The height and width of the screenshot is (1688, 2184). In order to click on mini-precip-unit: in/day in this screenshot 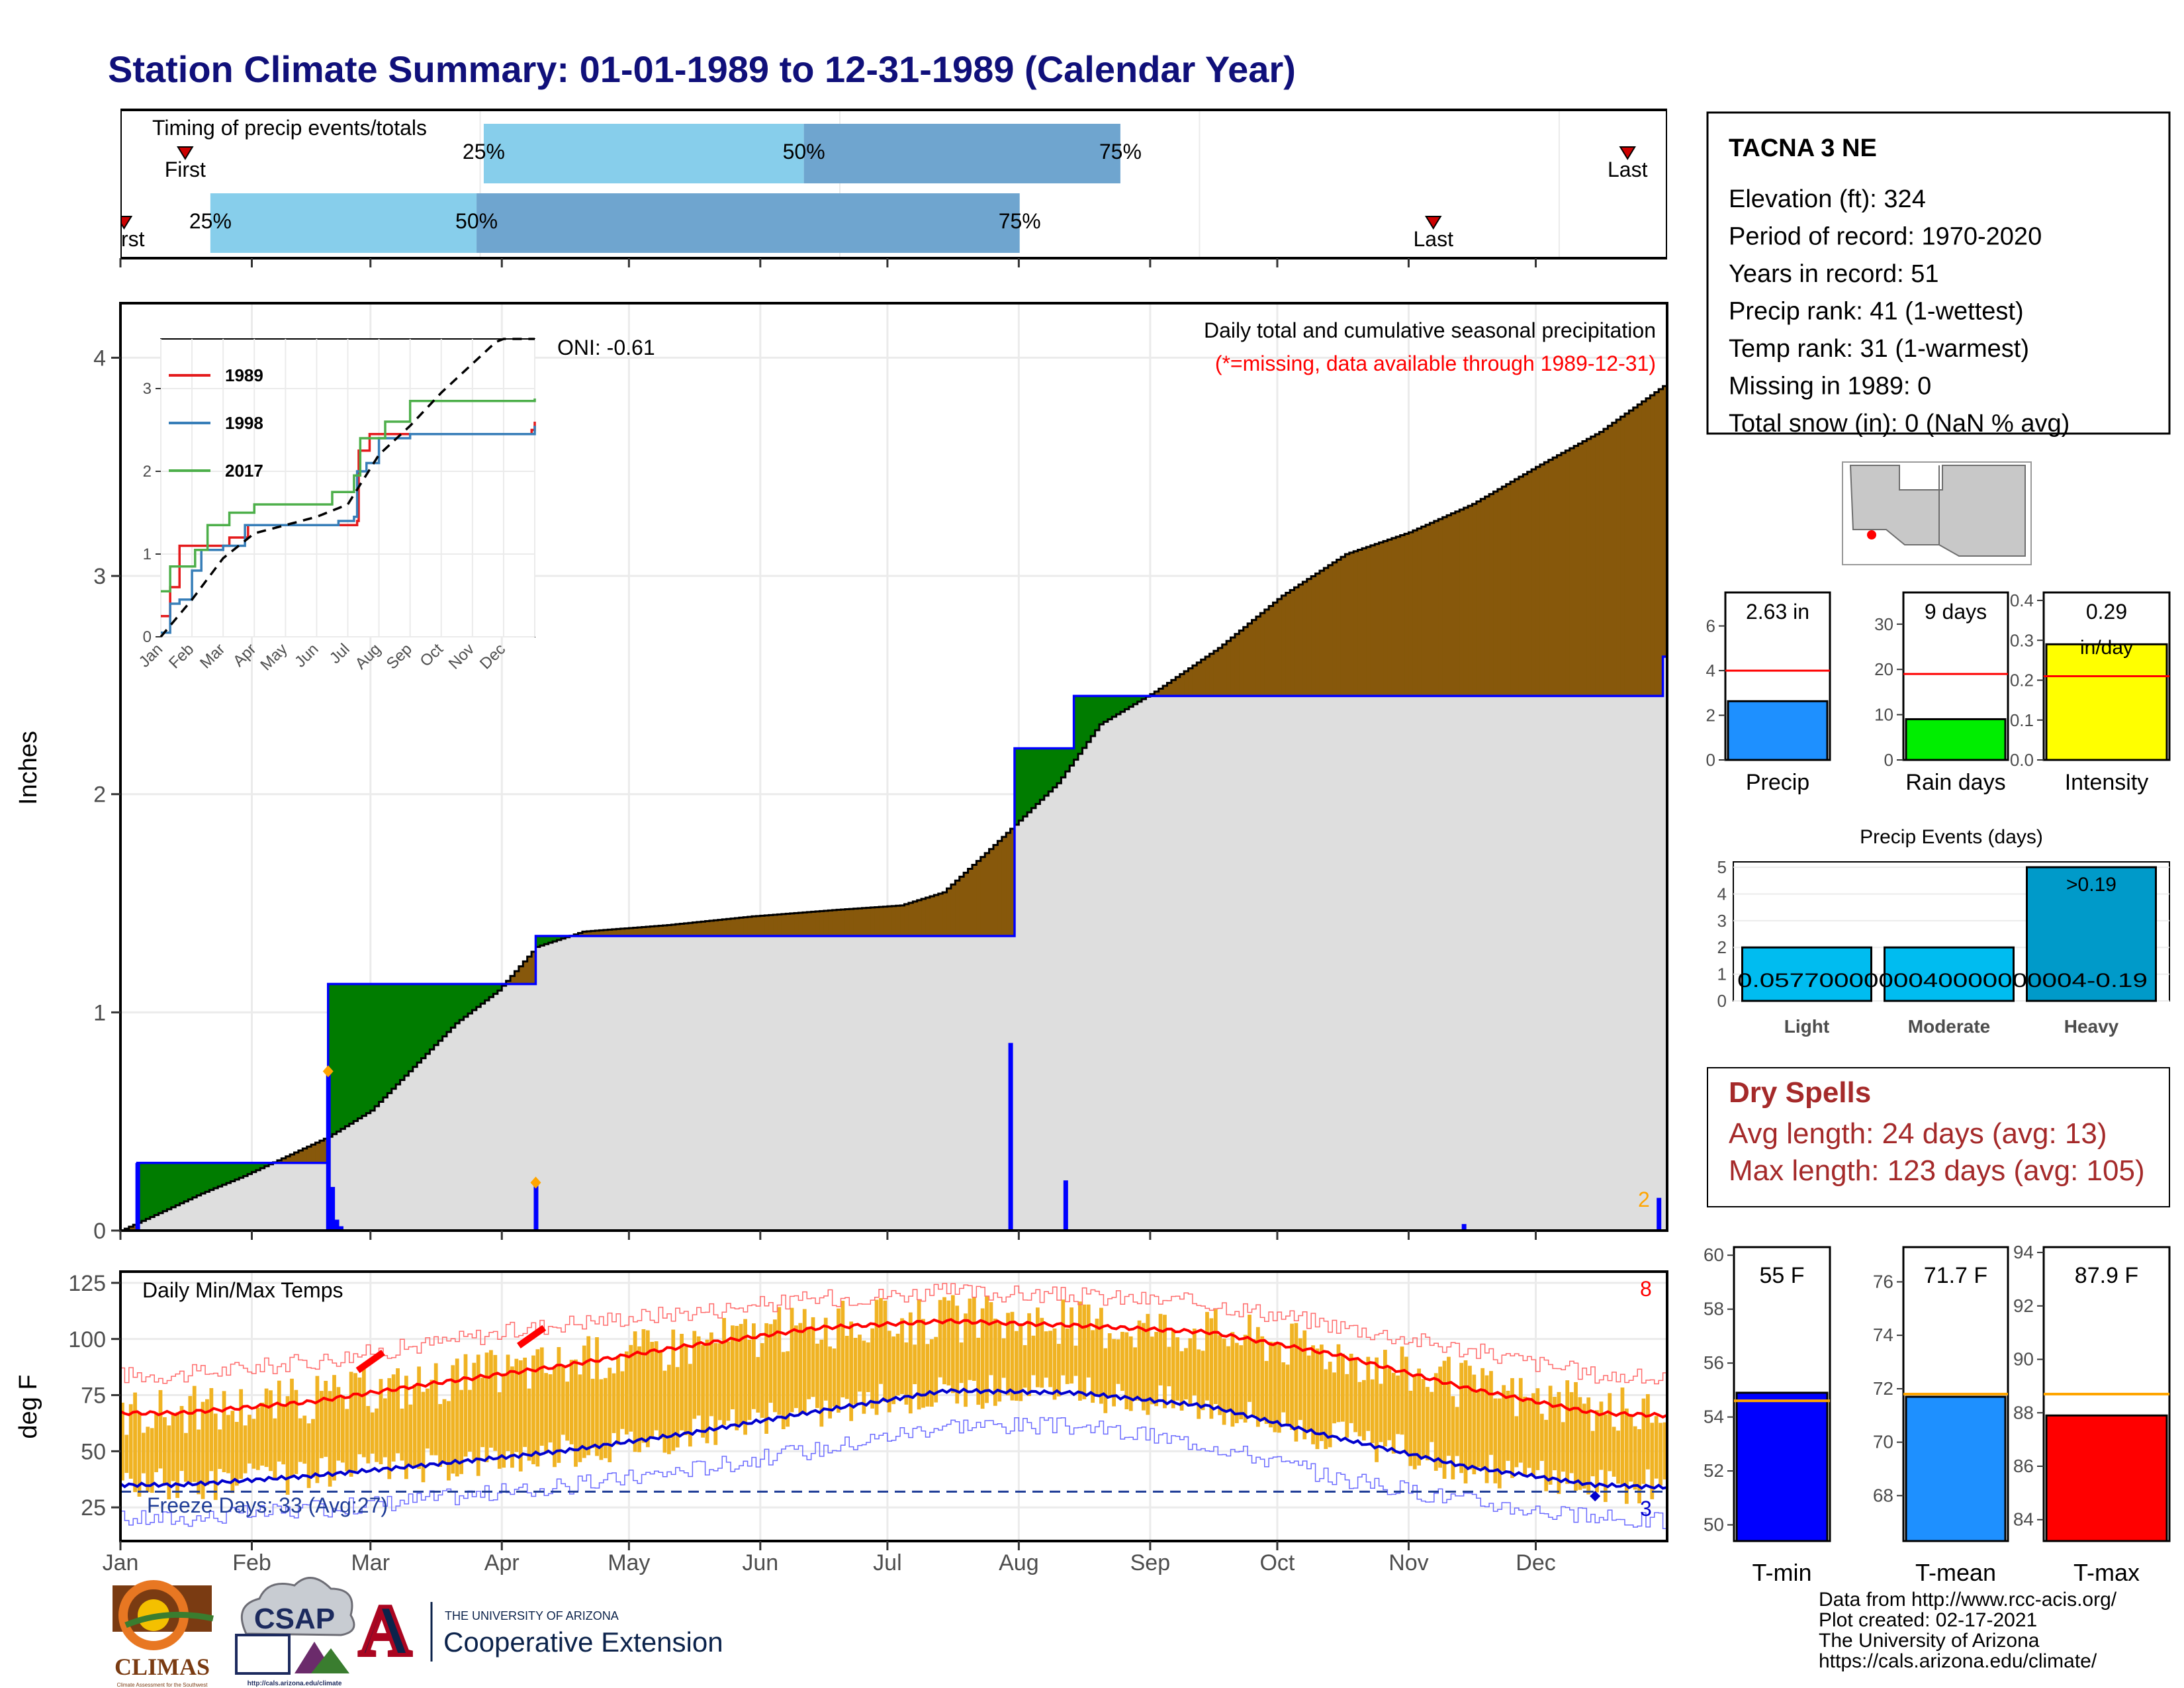, I will do `click(2106, 648)`.